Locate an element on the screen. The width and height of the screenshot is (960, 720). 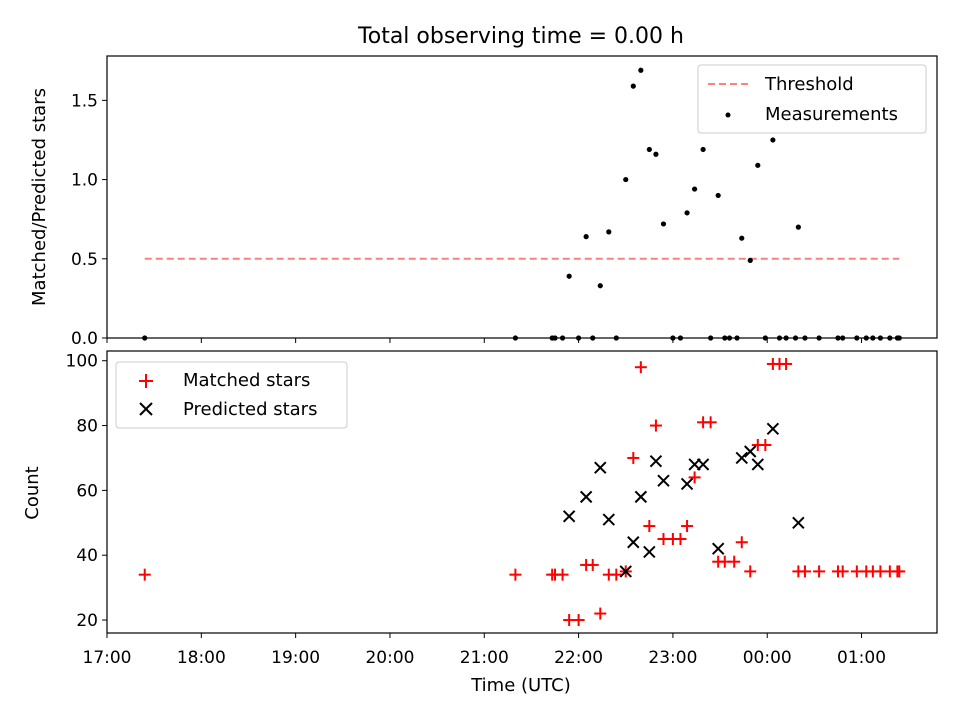
top-y-axis: 0.0 0.5 1.0 1.5 is located at coordinates (89, 220).